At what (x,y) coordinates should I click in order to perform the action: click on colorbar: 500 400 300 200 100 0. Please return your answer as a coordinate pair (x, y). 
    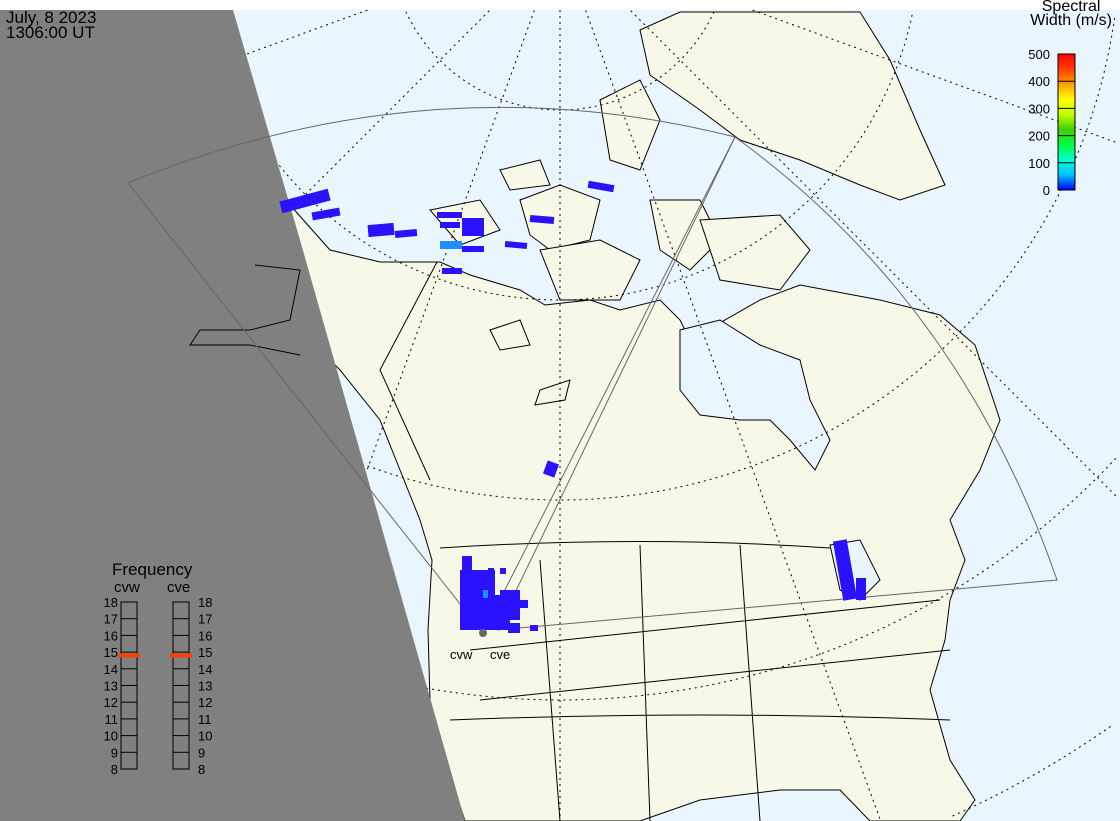
    Looking at the image, I should click on (1052, 122).